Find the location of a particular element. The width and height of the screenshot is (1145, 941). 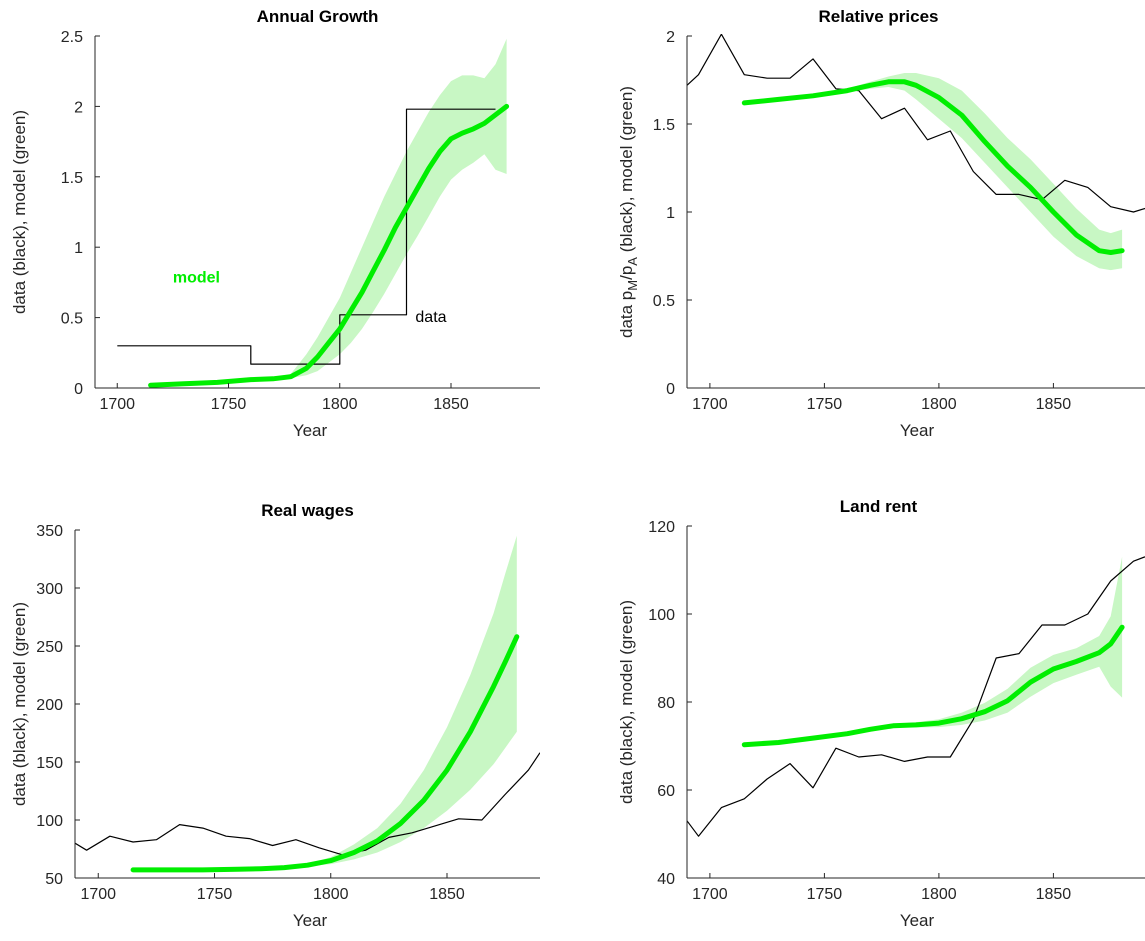

real-wages-y-tick-label: 50 is located at coordinates (54, 879).